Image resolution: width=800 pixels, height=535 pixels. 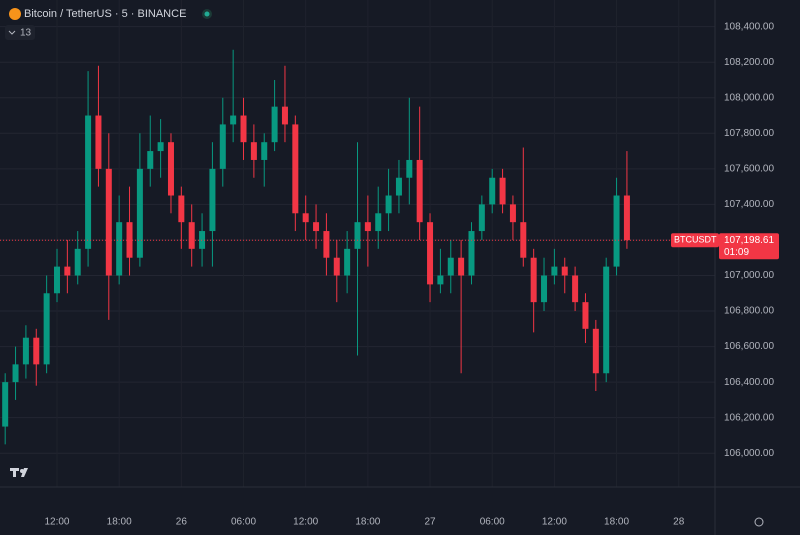 What do you see at coordinates (19, 472) in the screenshot?
I see `tv-logo` at bounding box center [19, 472].